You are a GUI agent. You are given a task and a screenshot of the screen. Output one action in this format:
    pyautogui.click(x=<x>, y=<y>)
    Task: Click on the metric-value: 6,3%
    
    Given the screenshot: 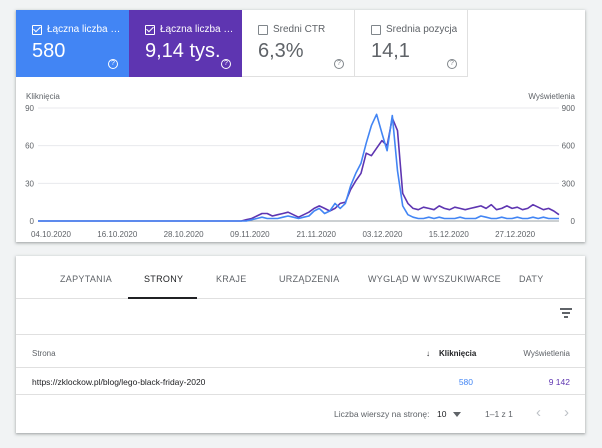 What is the action you would take?
    pyautogui.click(x=281, y=51)
    